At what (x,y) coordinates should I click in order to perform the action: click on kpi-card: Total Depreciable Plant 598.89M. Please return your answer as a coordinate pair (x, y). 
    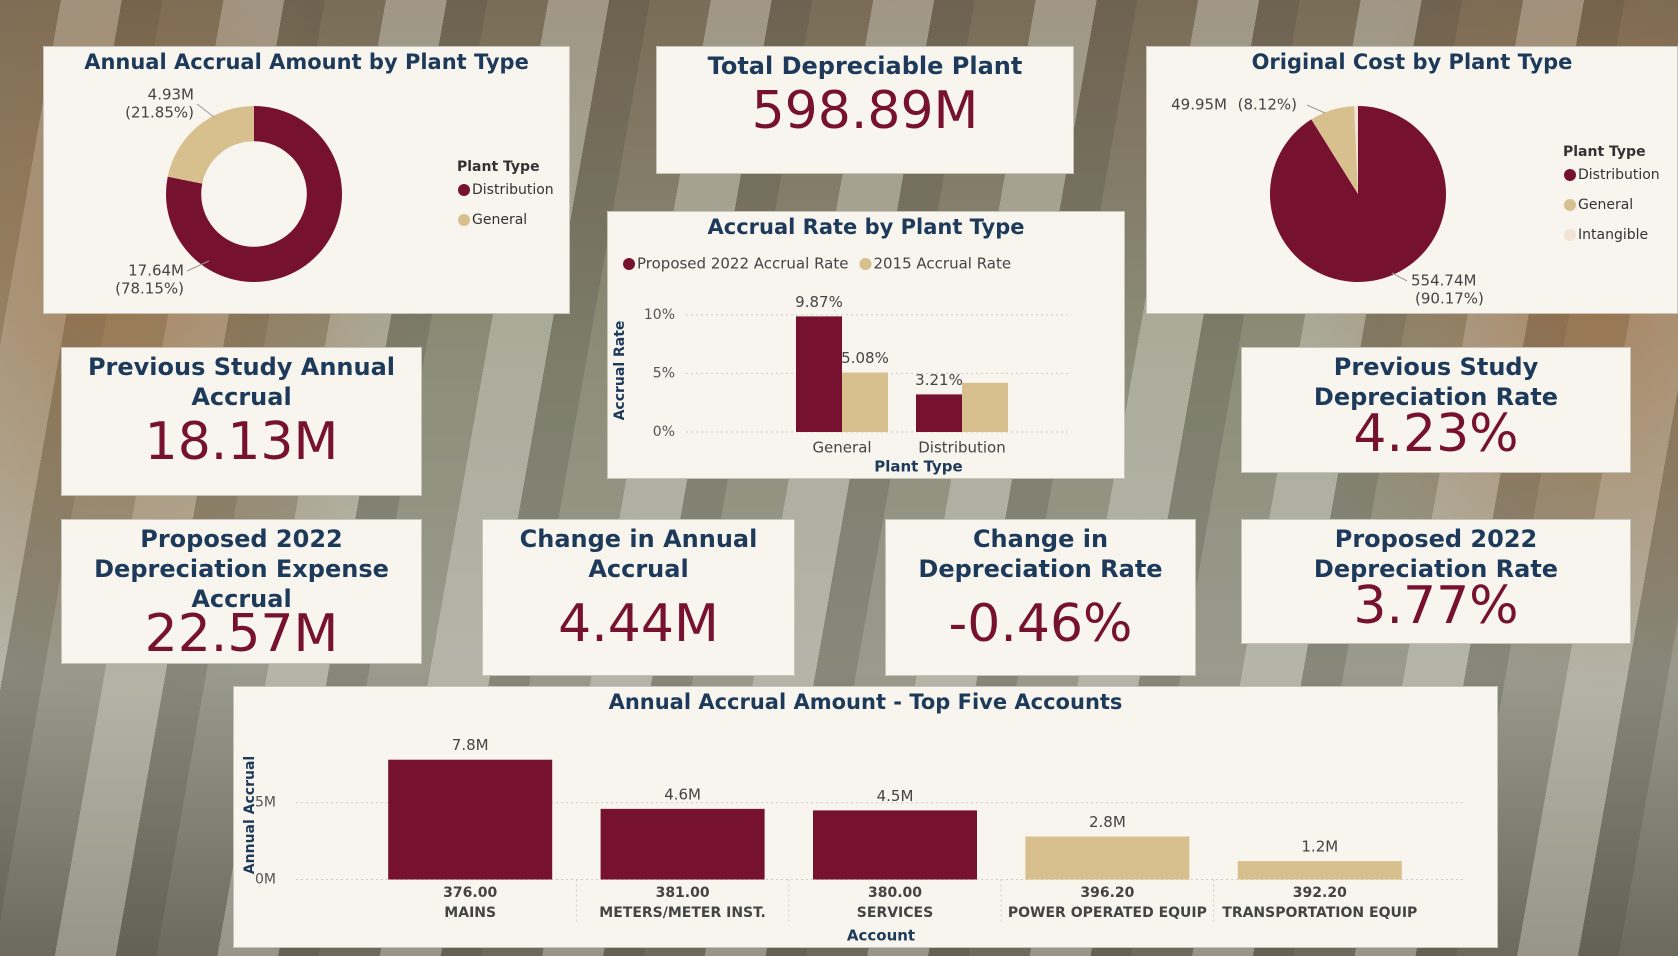
    Looking at the image, I should click on (865, 110).